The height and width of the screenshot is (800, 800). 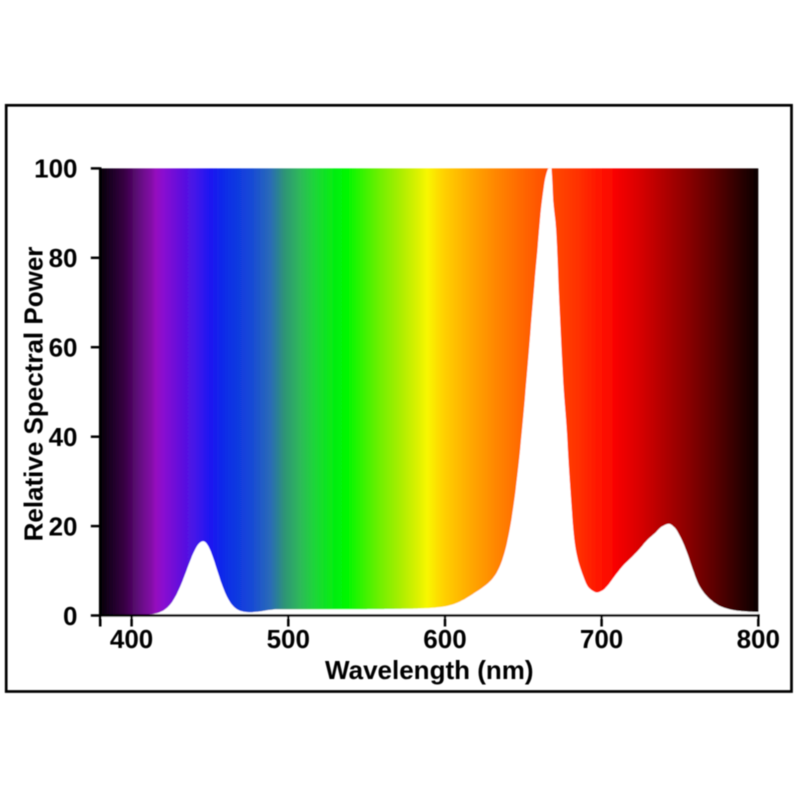 What do you see at coordinates (758, 639) in the screenshot?
I see `svg-text: 800` at bounding box center [758, 639].